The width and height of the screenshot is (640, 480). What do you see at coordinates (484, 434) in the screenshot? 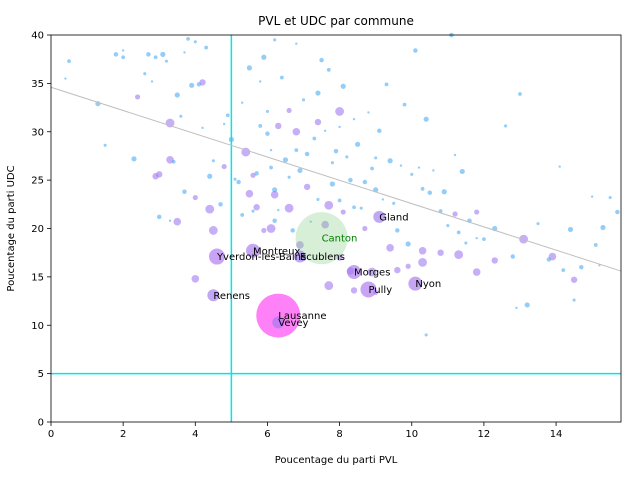
I see `x-tick-label: 12` at bounding box center [484, 434].